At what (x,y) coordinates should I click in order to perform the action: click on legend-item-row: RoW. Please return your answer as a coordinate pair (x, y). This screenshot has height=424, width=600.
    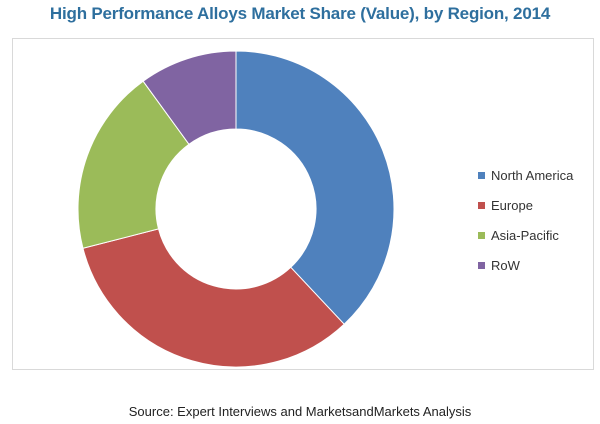
    Looking at the image, I should click on (525, 265).